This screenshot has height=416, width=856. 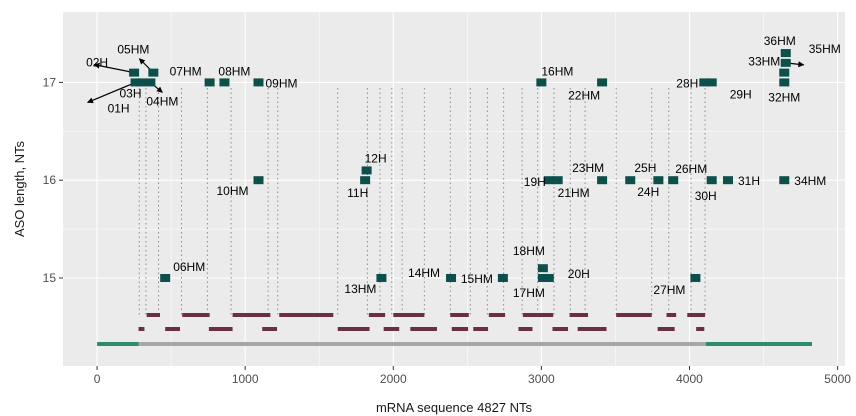 I want to click on point-15HM, so click(x=502, y=277).